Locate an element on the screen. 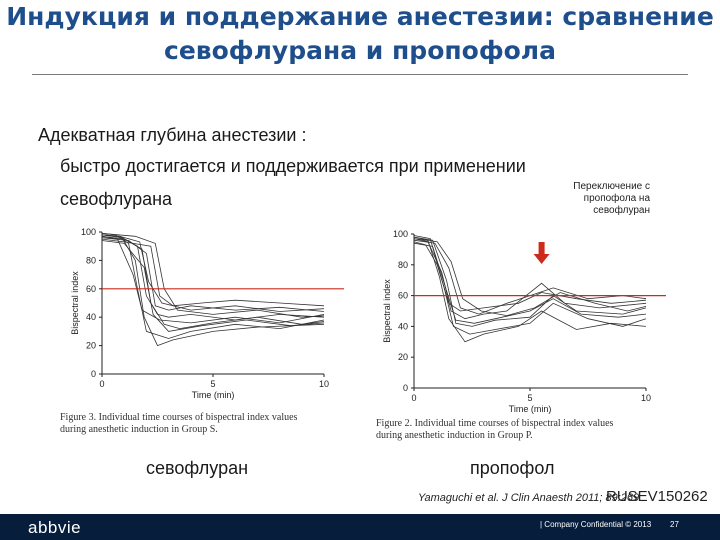  switch-arrow-shaft is located at coordinates (541, 248).